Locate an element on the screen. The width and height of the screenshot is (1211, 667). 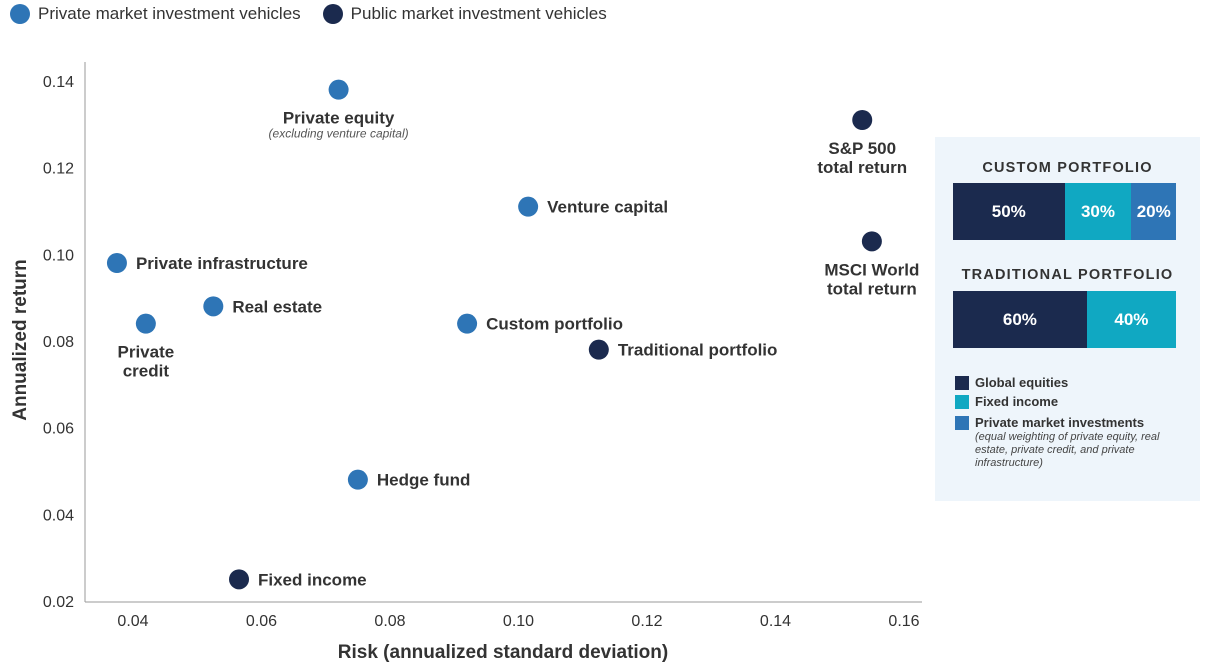
x-axis-title: Risk (annualized standard deviation) is located at coordinates (503, 652).